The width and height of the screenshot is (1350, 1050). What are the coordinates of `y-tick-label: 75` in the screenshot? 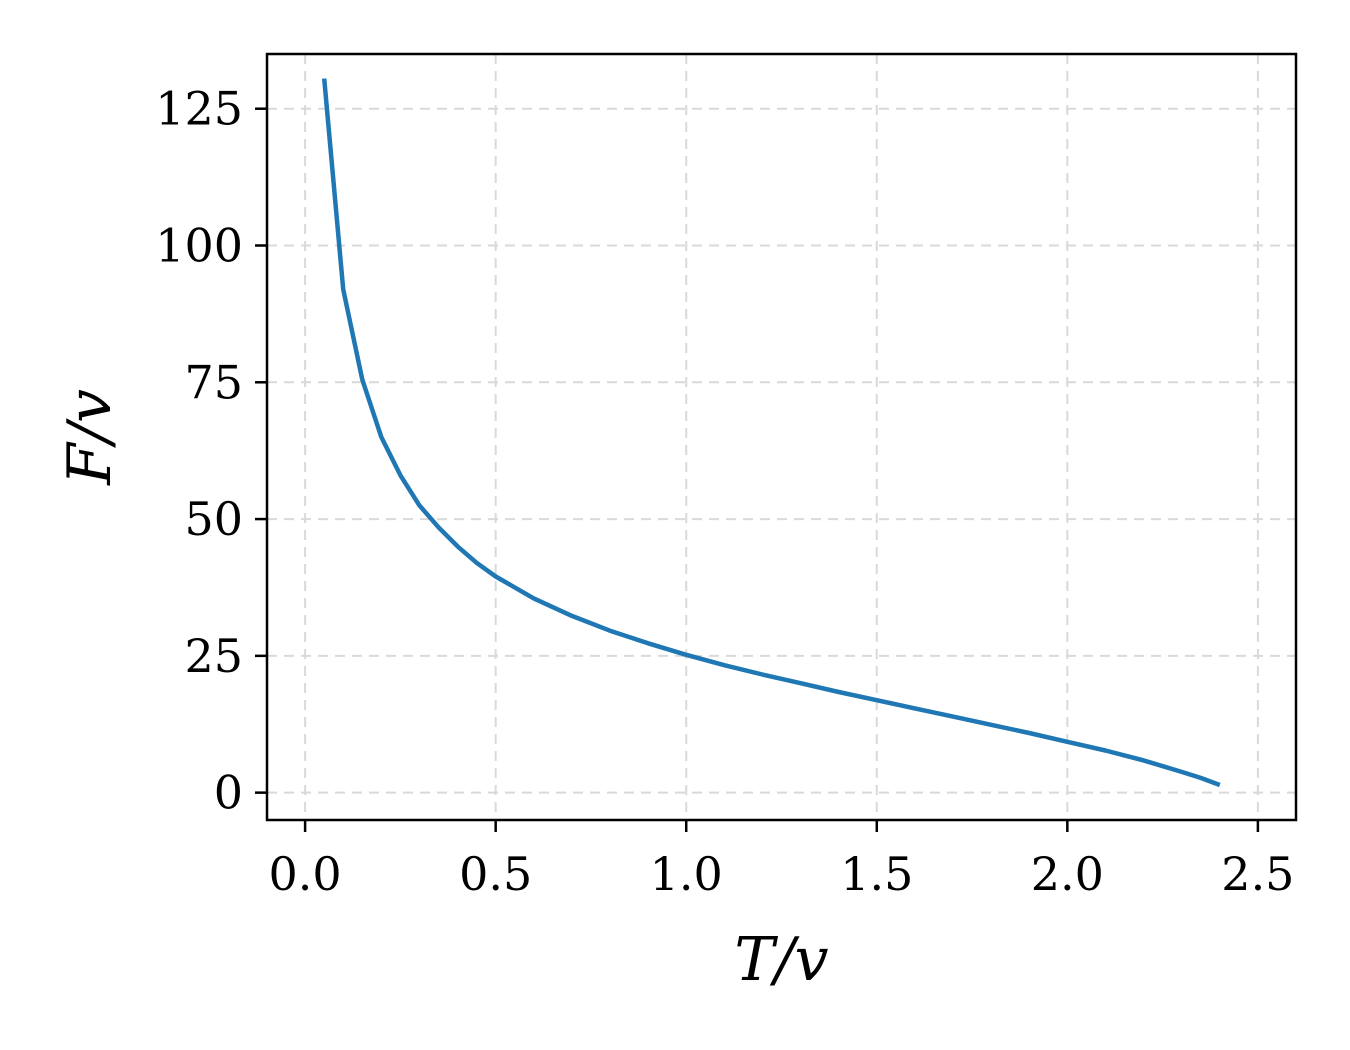 It's located at (213, 382).